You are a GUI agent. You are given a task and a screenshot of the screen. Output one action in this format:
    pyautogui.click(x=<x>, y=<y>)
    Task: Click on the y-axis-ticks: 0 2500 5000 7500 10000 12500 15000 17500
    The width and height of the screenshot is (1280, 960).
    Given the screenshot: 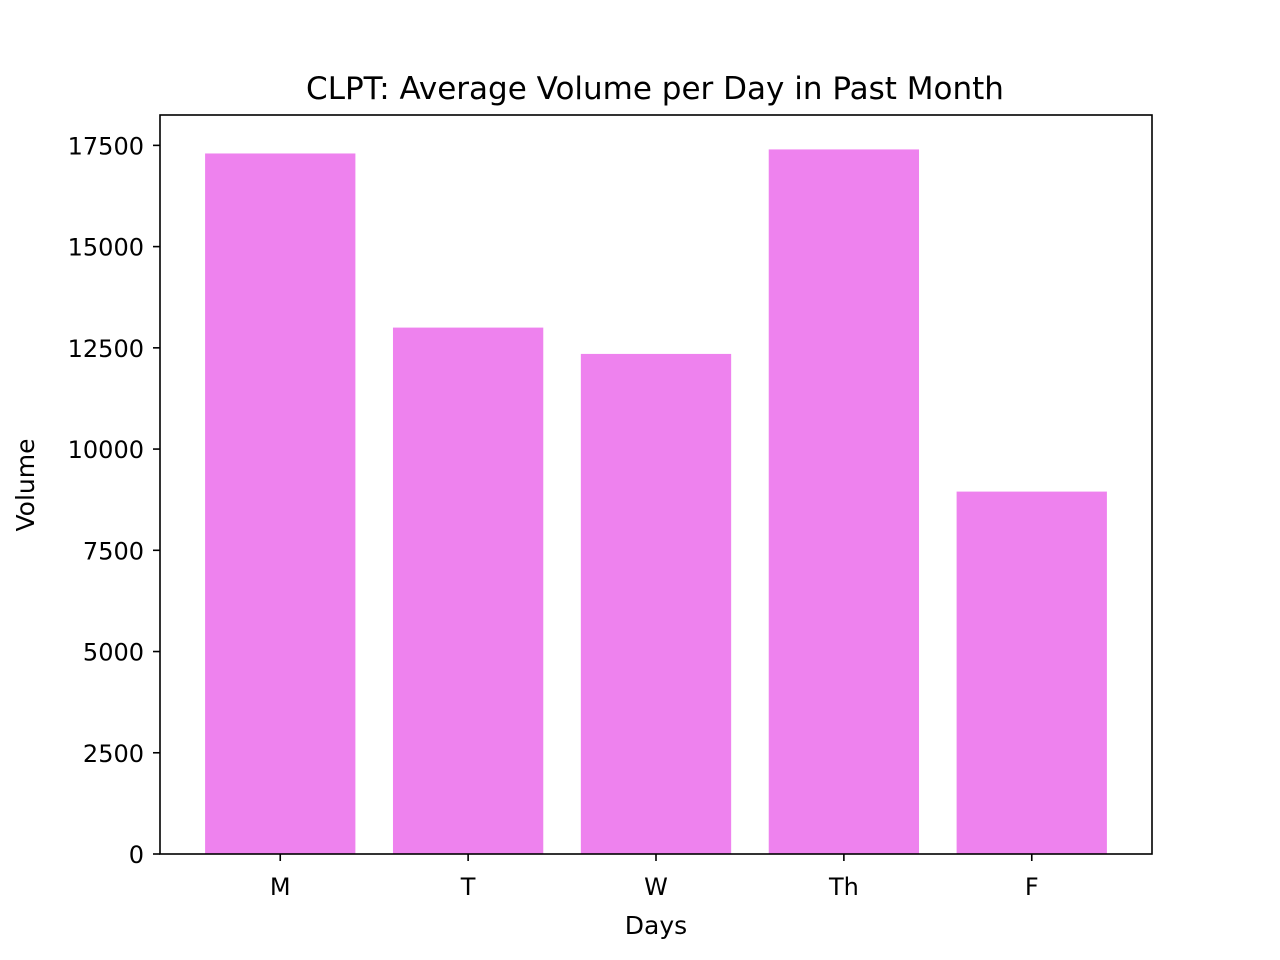 What is the action you would take?
    pyautogui.click(x=114, y=500)
    